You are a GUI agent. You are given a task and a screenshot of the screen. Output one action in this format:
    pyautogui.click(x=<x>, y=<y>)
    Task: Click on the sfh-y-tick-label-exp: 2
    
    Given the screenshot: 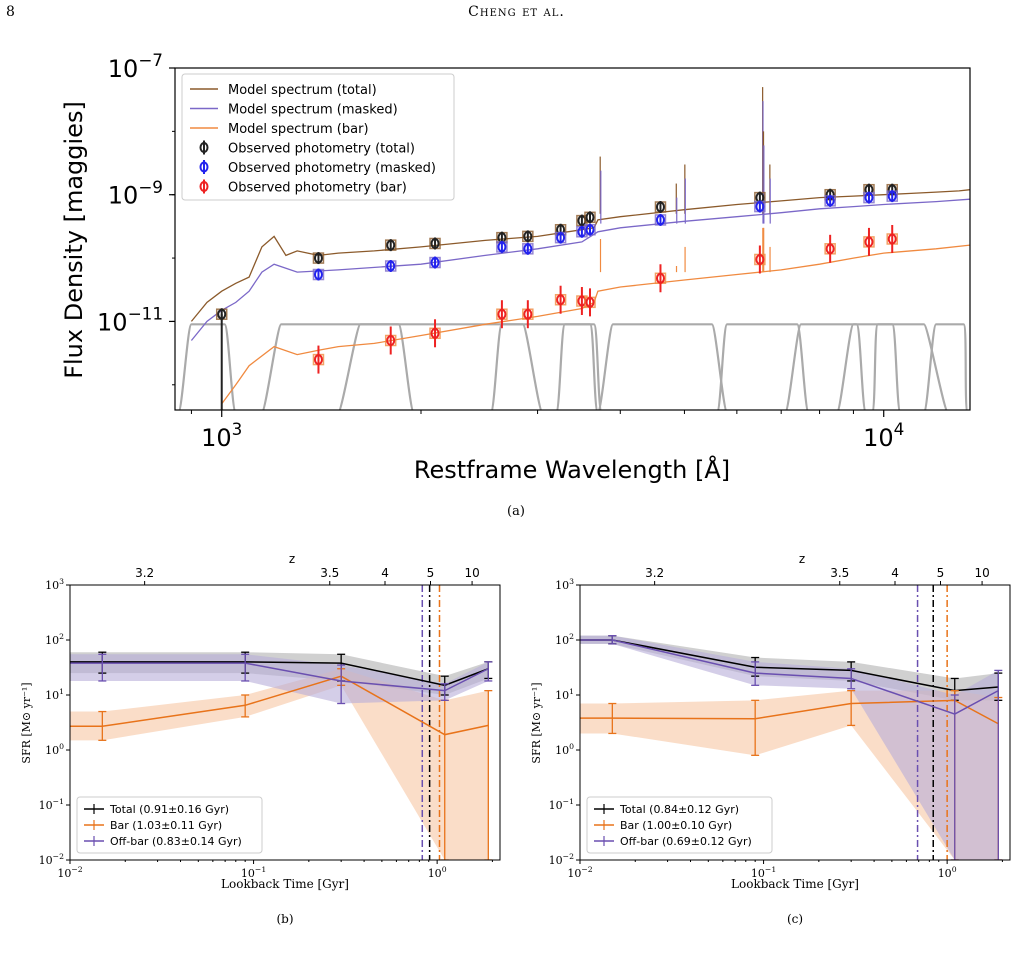 What is the action you would take?
    pyautogui.click(x=61, y=636)
    